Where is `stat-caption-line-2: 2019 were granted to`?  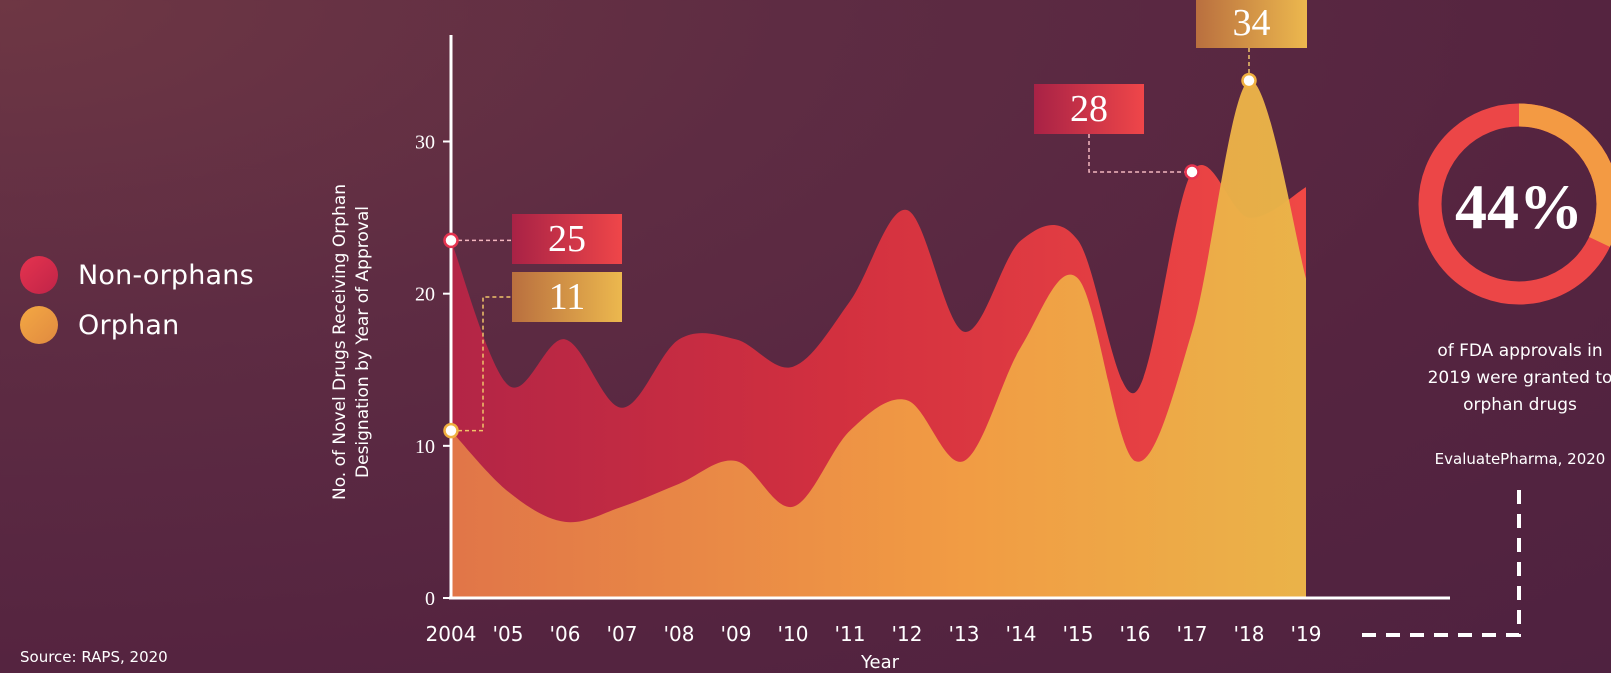 stat-caption-line-2: 2019 were granted to is located at coordinates (1519, 378).